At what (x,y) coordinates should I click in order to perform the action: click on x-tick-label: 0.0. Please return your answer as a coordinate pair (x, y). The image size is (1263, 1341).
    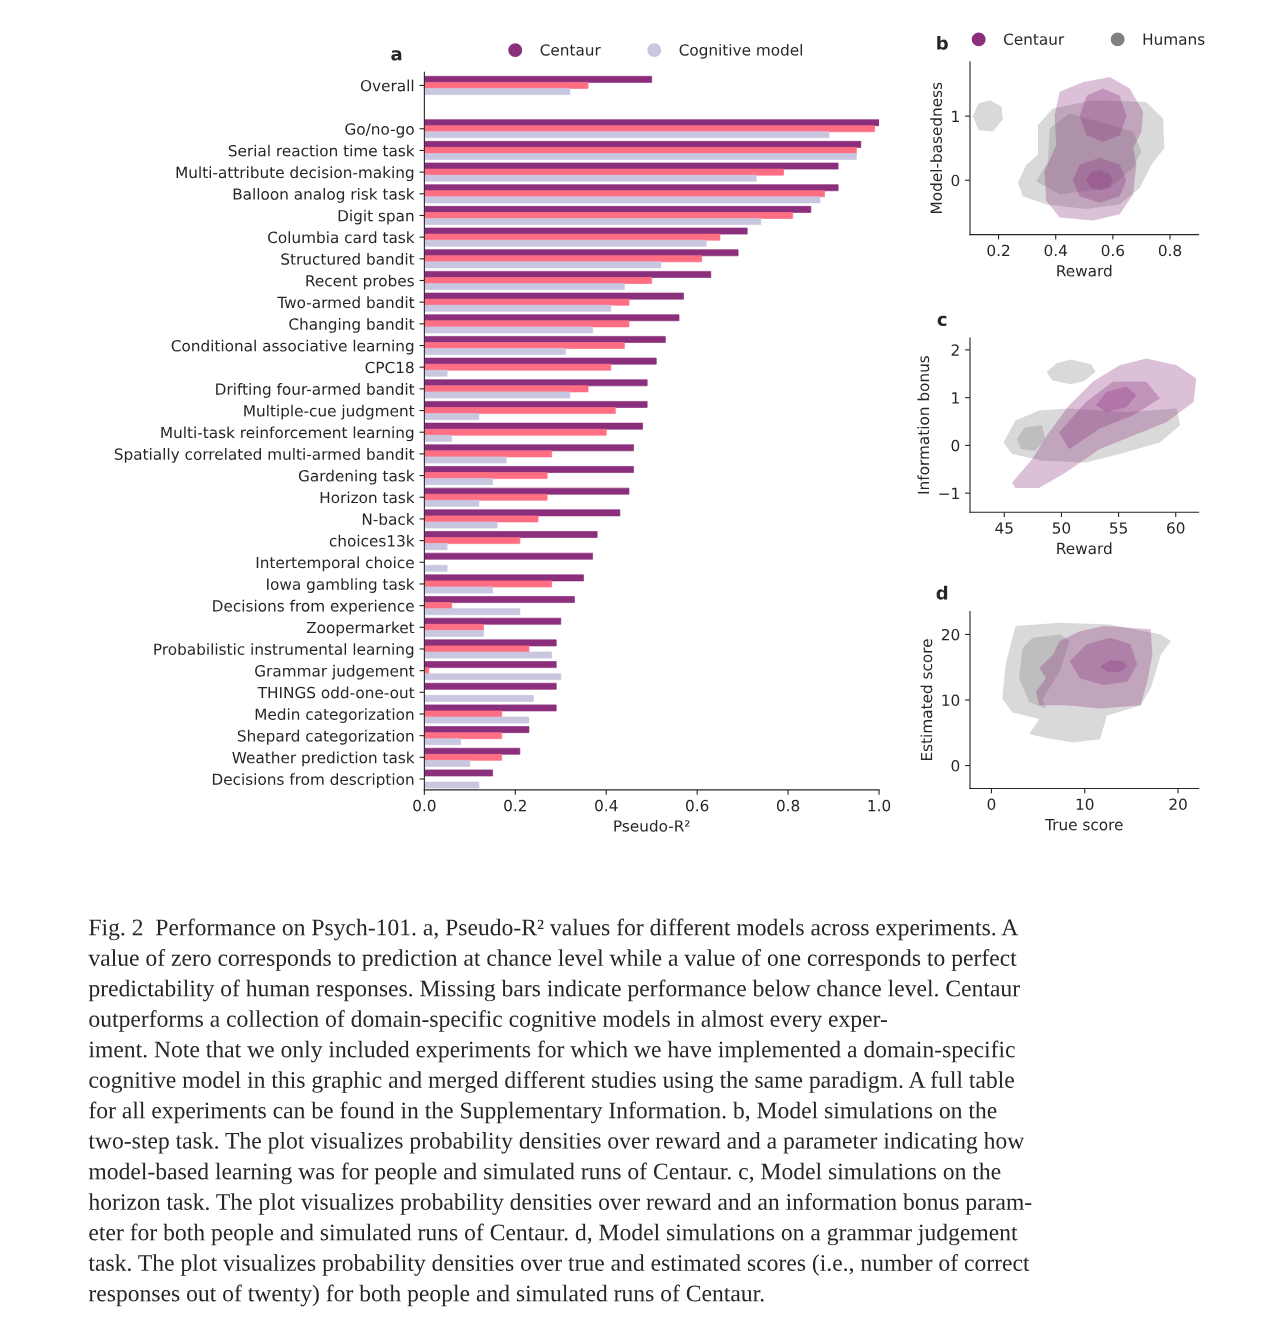
    Looking at the image, I should click on (424, 805).